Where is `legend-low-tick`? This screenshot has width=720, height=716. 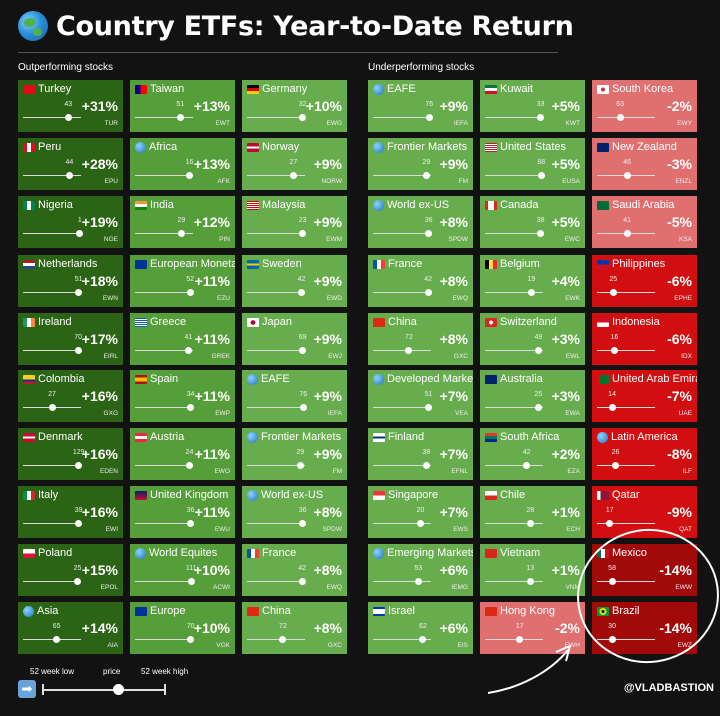 legend-low-tick is located at coordinates (43, 689).